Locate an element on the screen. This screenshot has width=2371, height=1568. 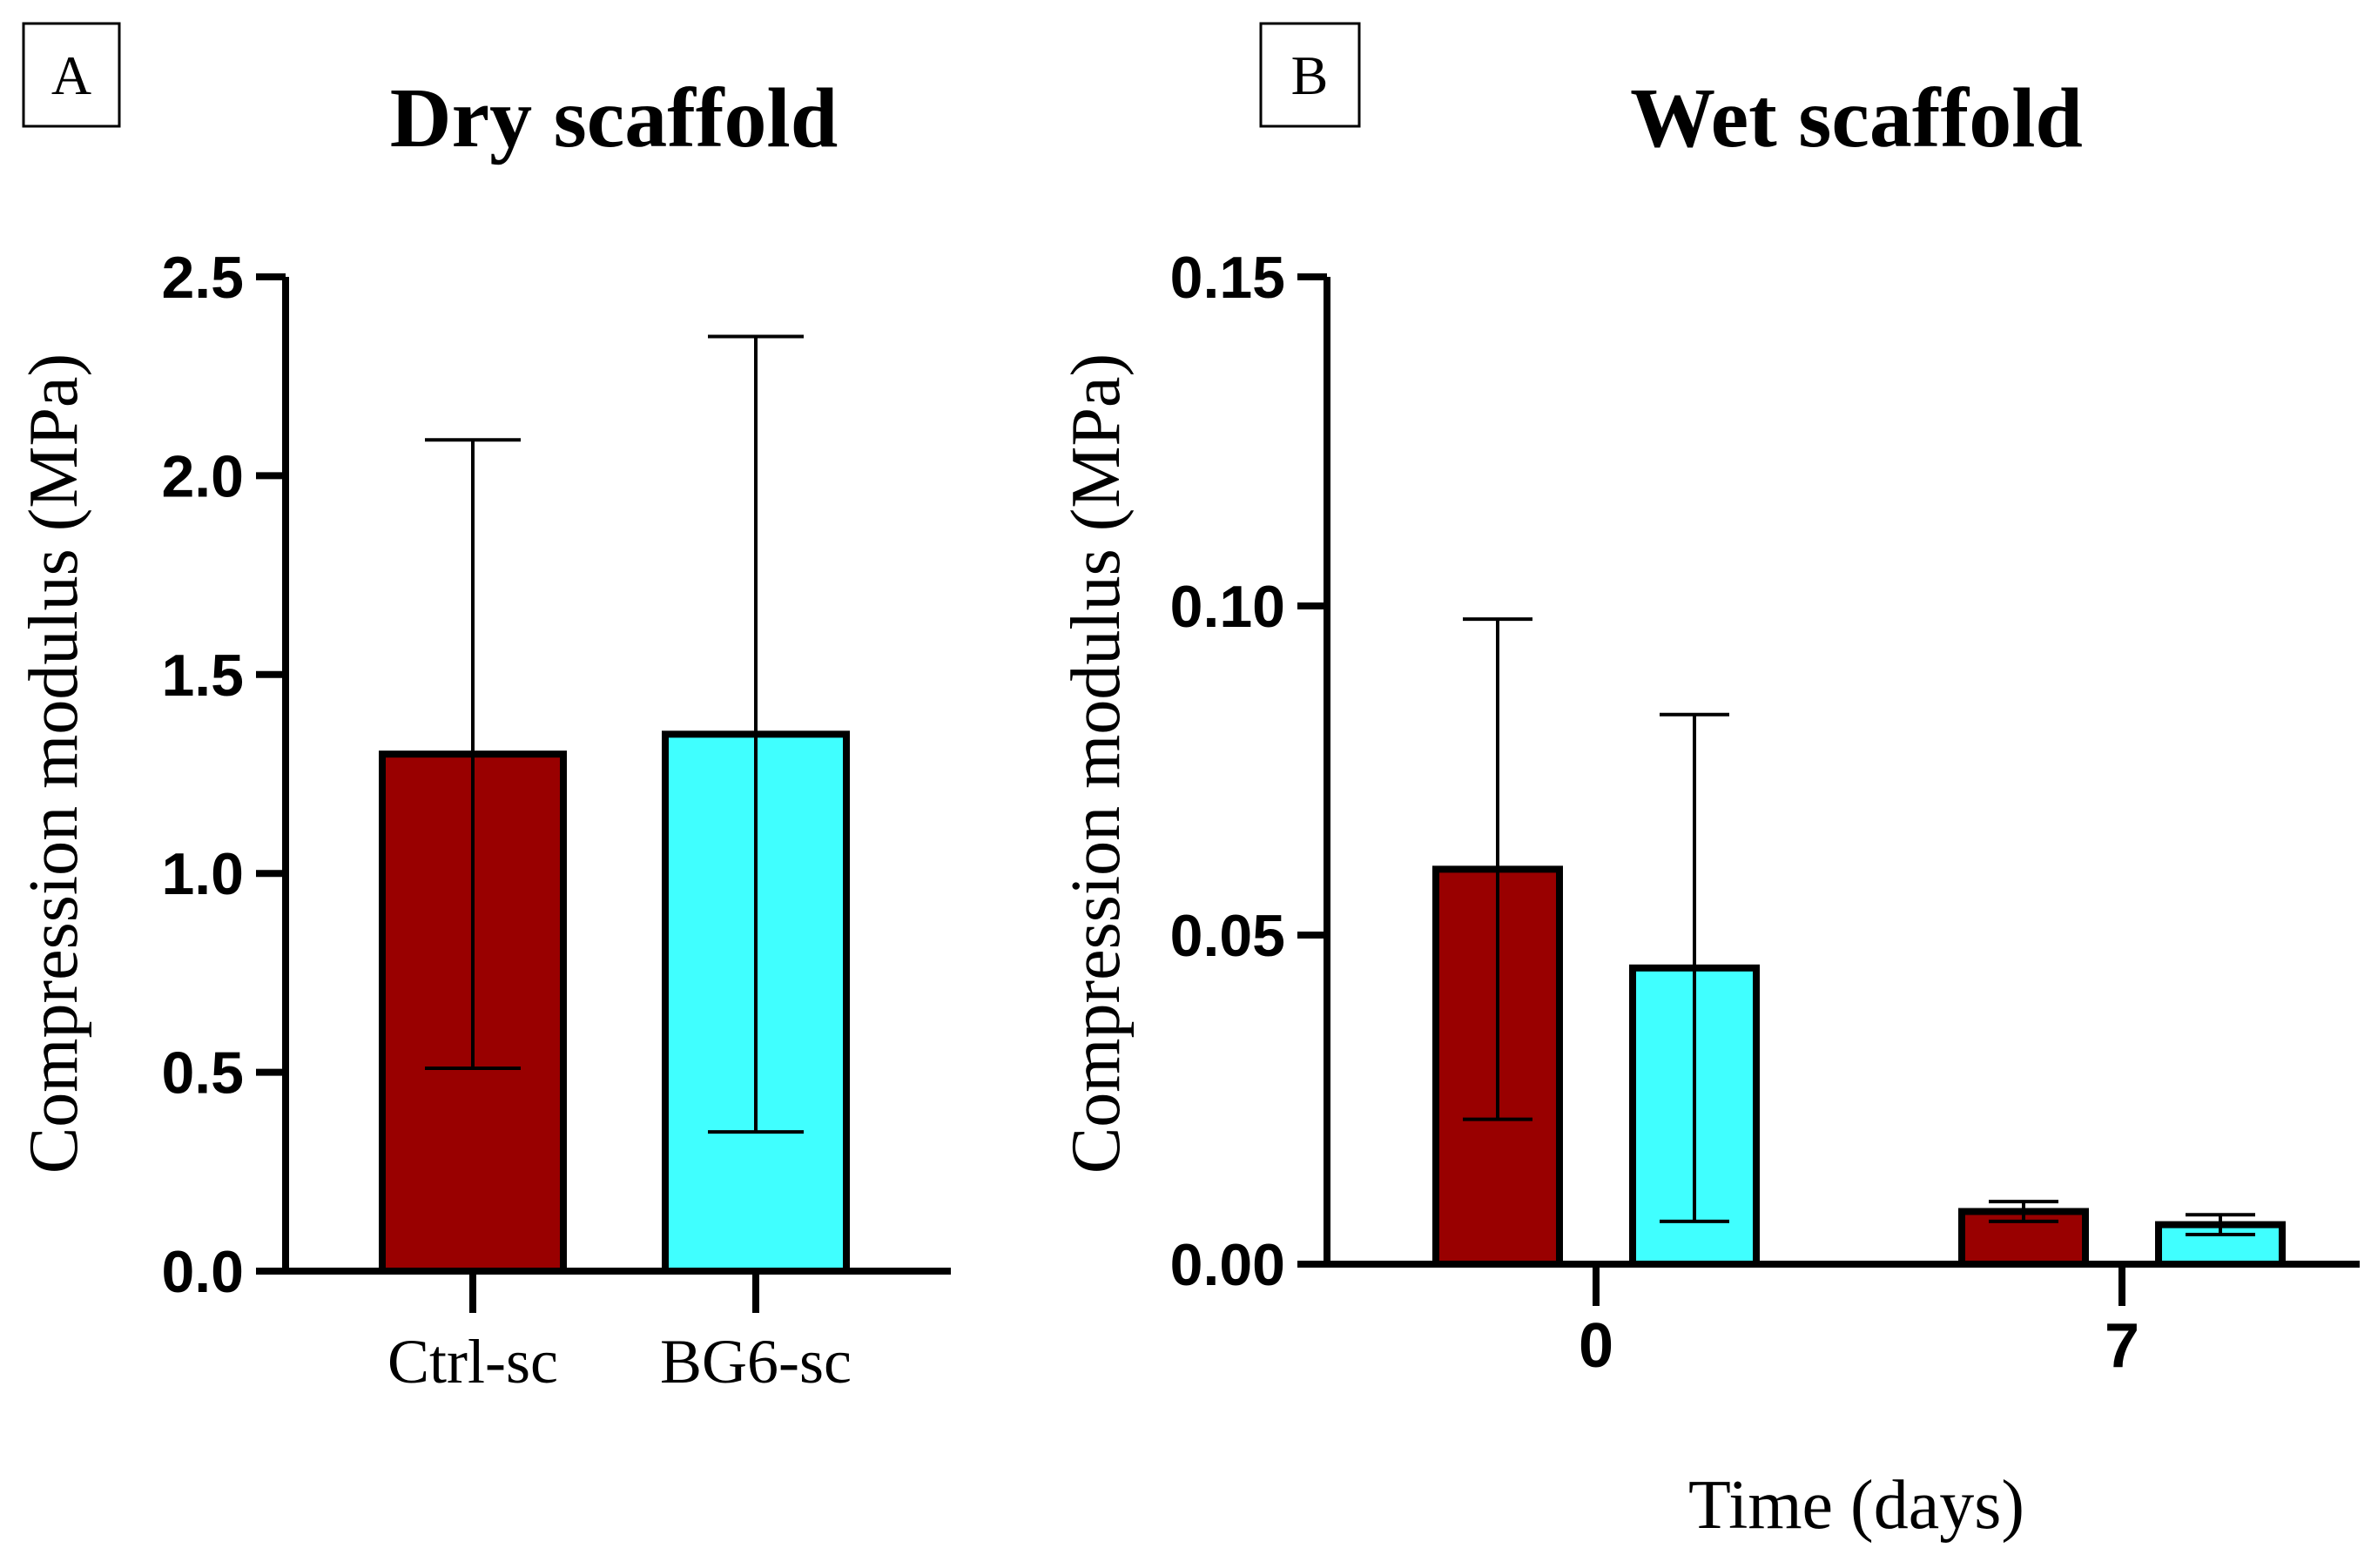
panel-a-y-axis-label: Compression modulus (MPa) is located at coordinates (54, 763).